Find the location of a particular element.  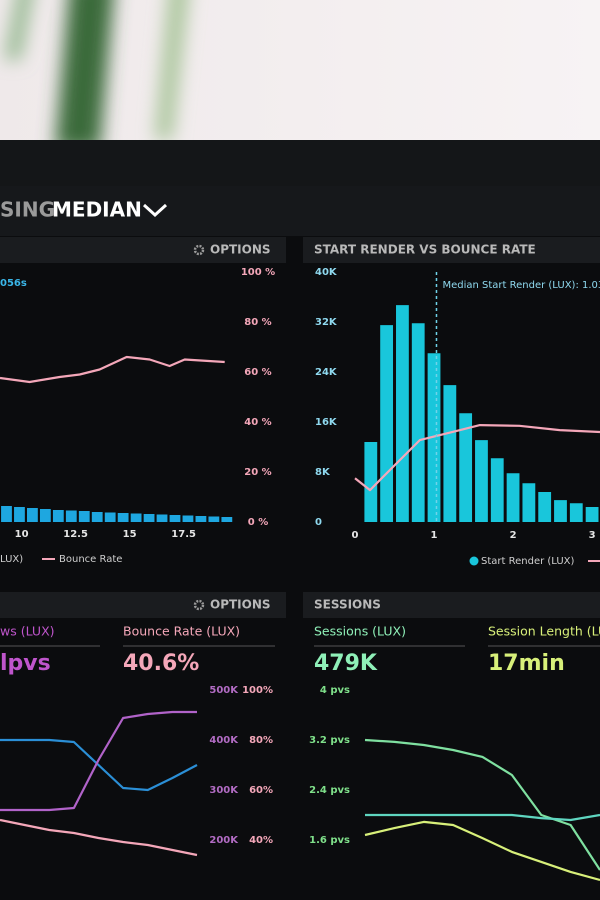

y-tick-label: 0 is located at coordinates (318, 522).